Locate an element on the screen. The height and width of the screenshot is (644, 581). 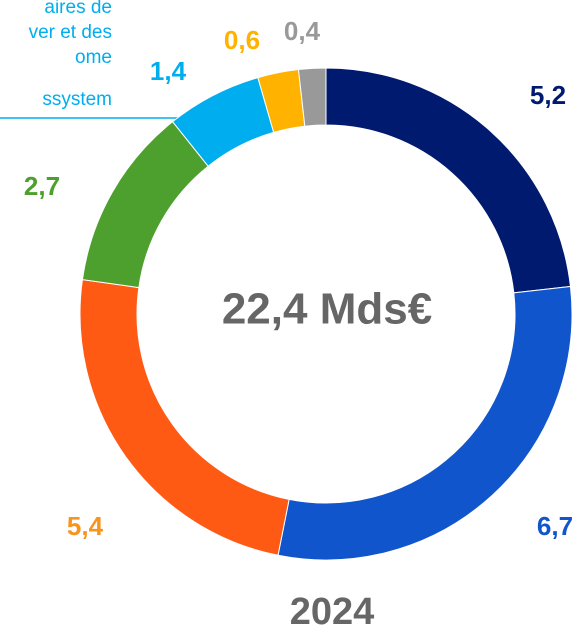
annotation: aires de is located at coordinates (78, 9).